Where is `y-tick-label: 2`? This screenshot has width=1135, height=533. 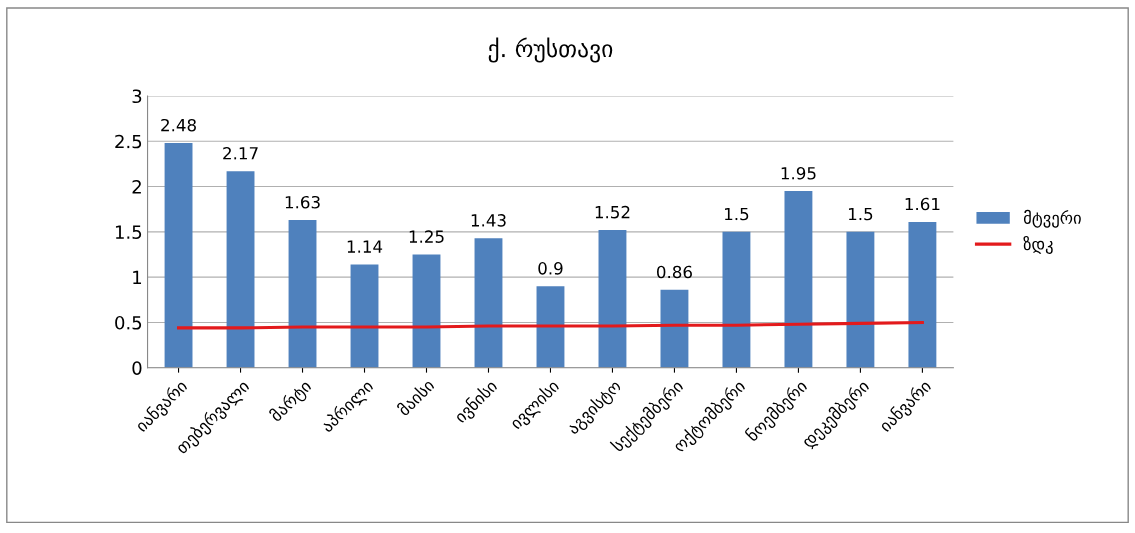
y-tick-label: 2 is located at coordinates (136, 187).